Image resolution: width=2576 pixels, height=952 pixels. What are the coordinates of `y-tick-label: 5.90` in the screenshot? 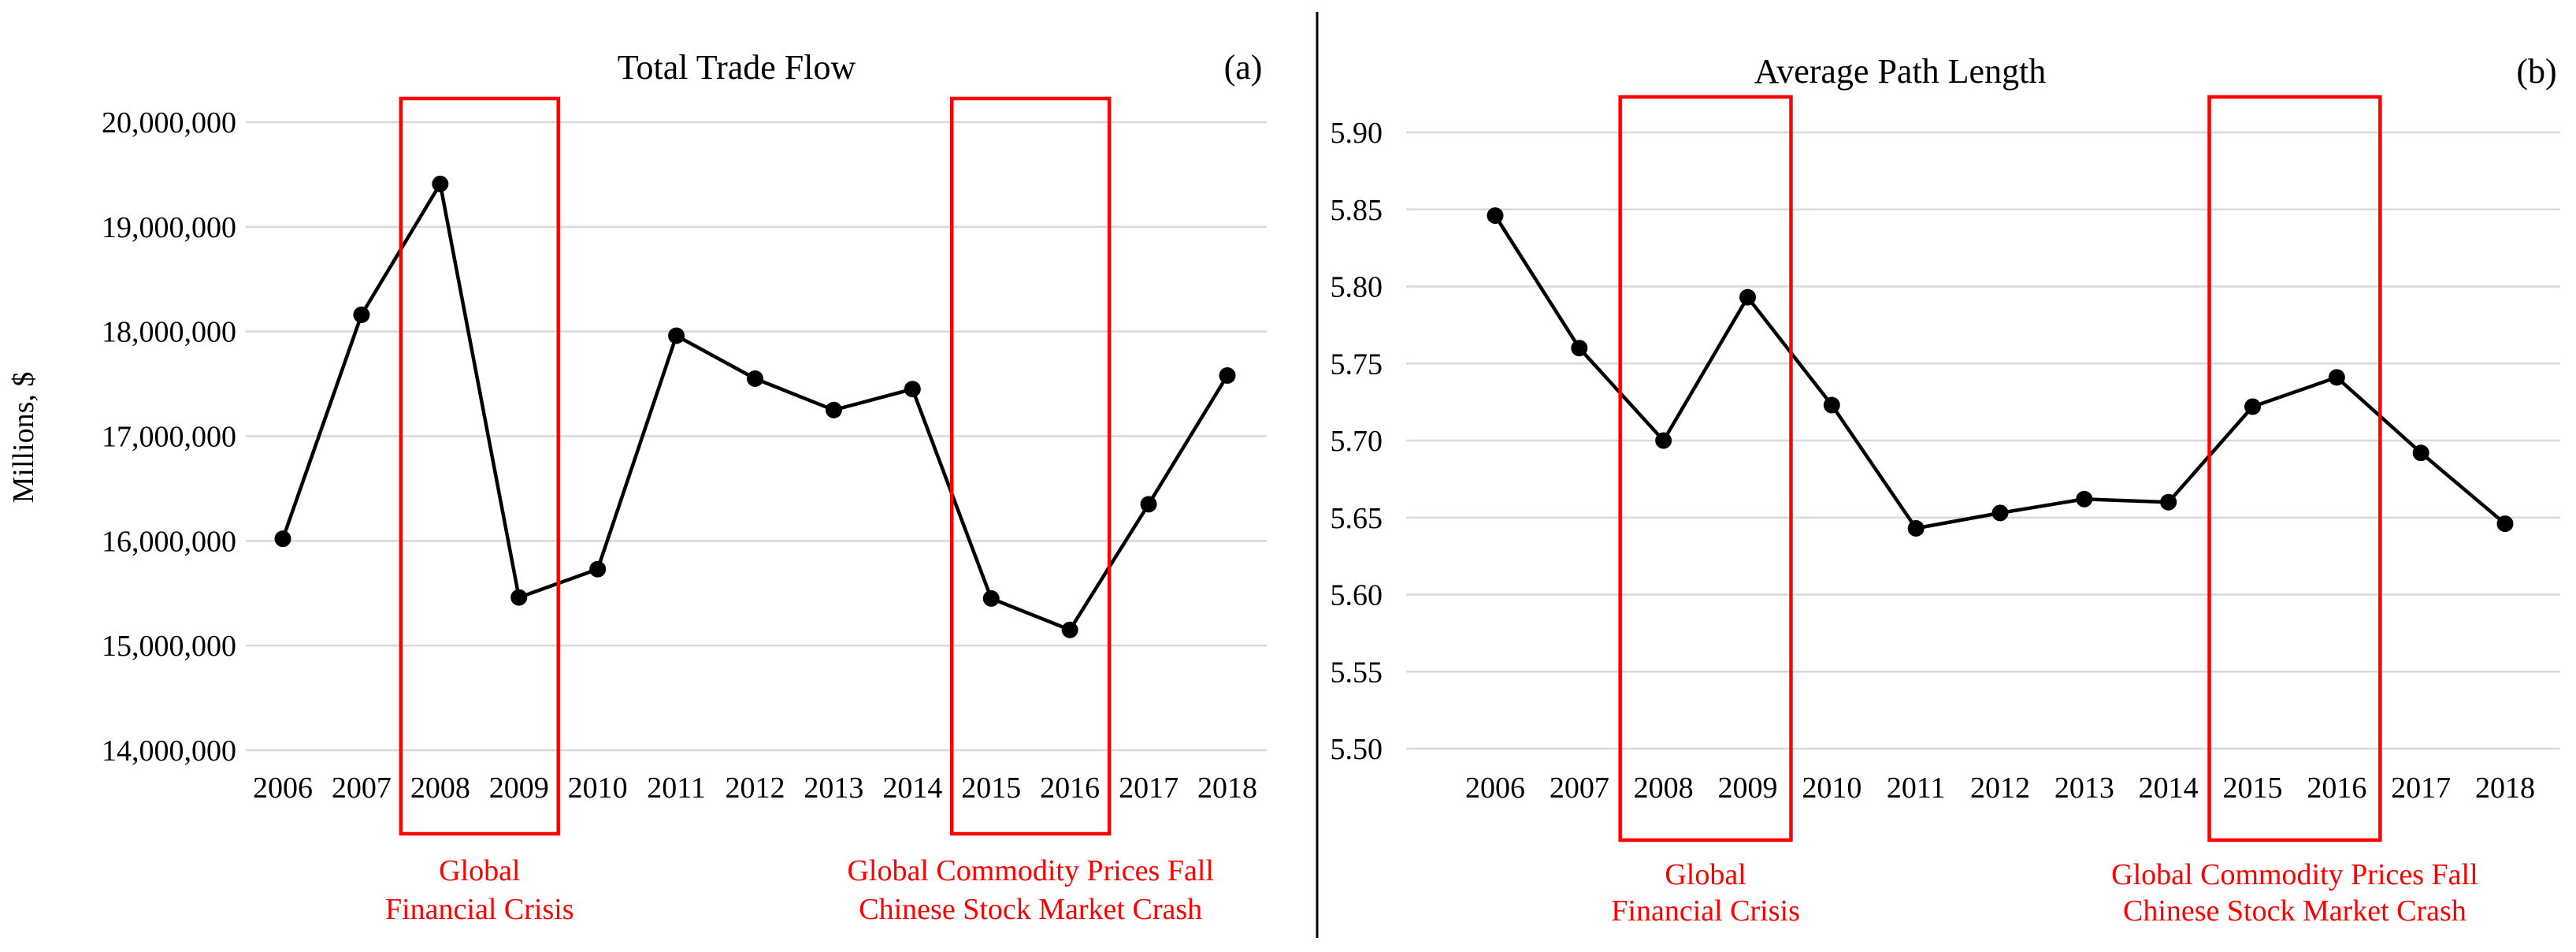 It's located at (1357, 133).